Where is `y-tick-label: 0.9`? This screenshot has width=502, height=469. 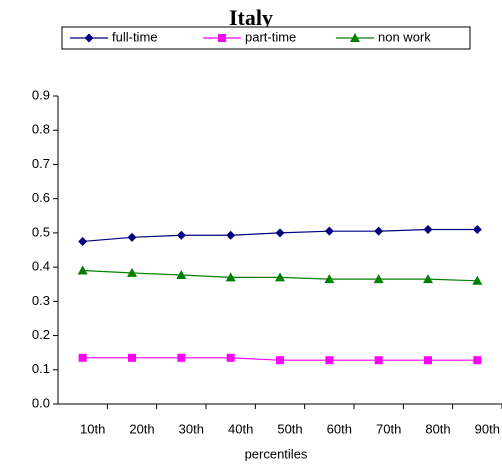 y-tick-label: 0.9 is located at coordinates (41, 94).